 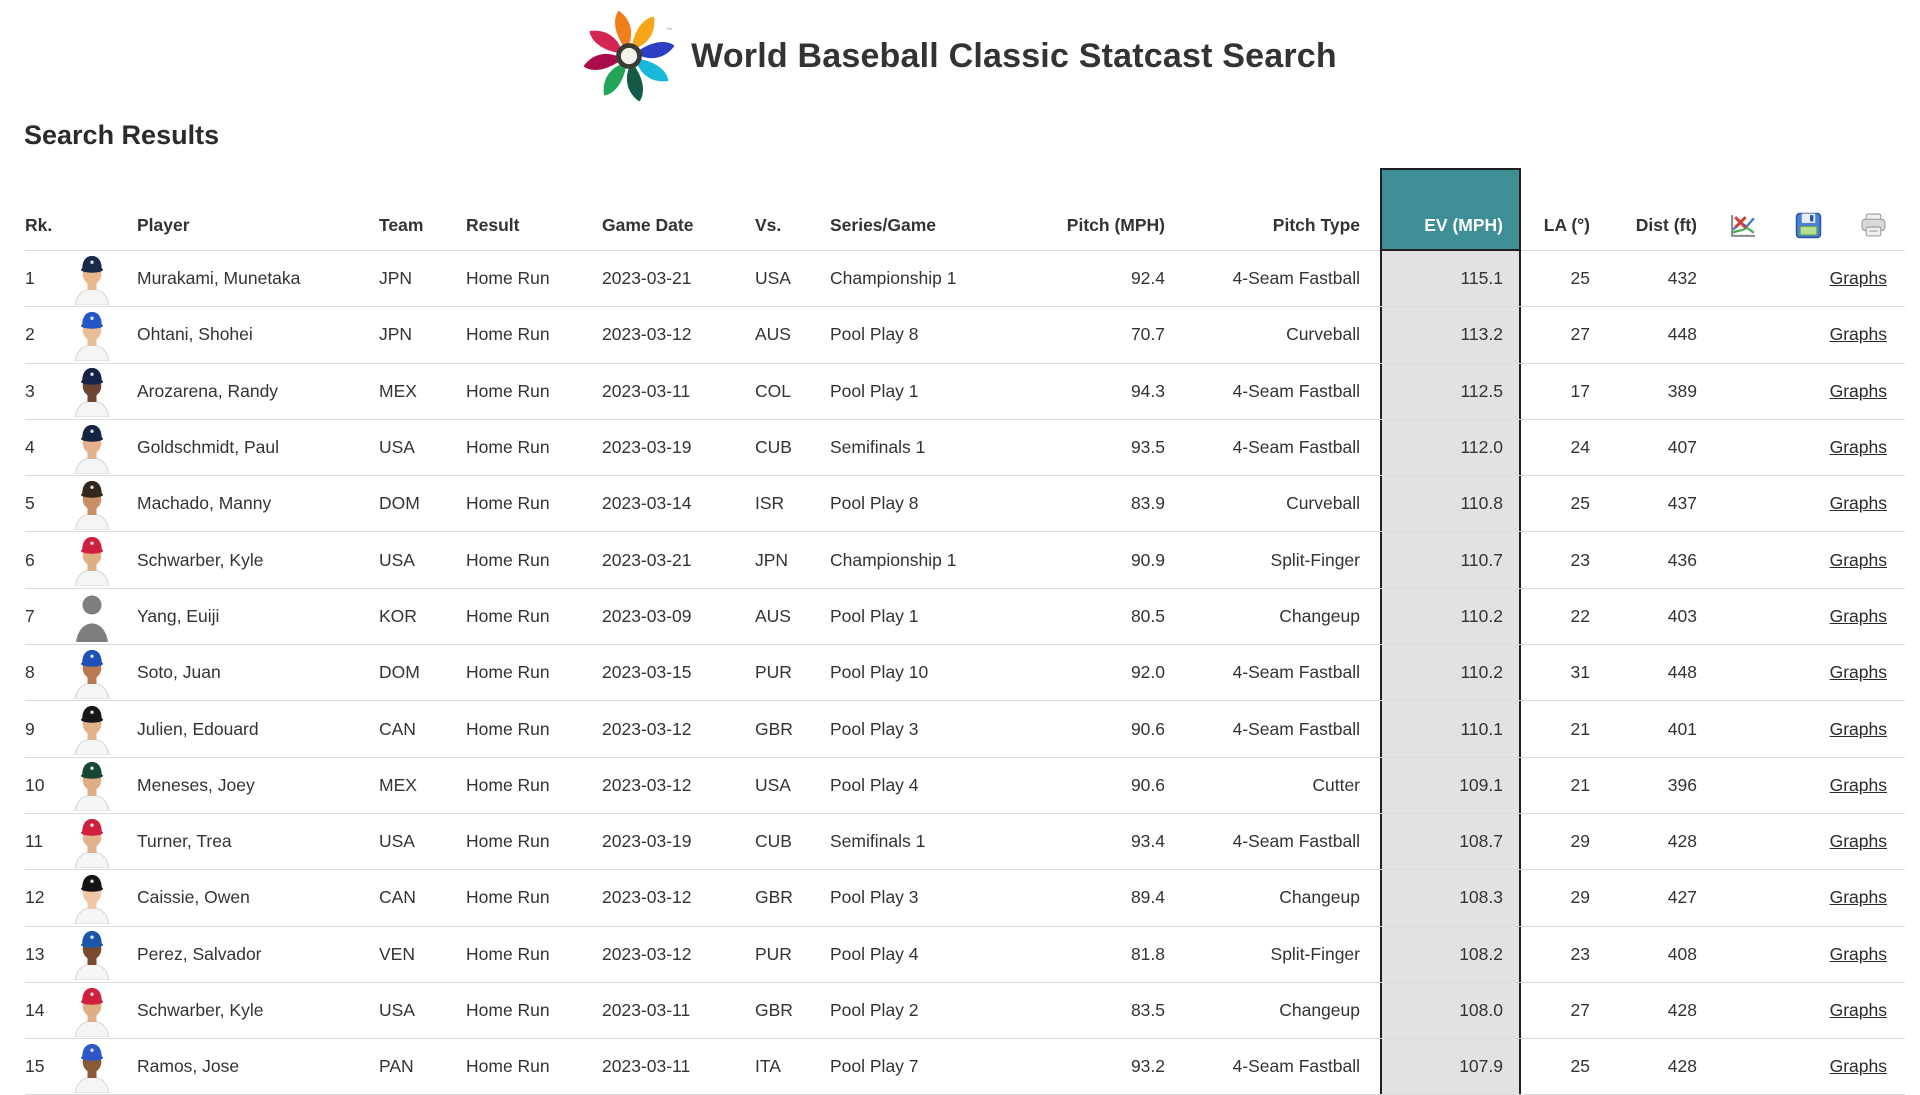 What do you see at coordinates (1743, 225) in the screenshot?
I see `chart-icon` at bounding box center [1743, 225].